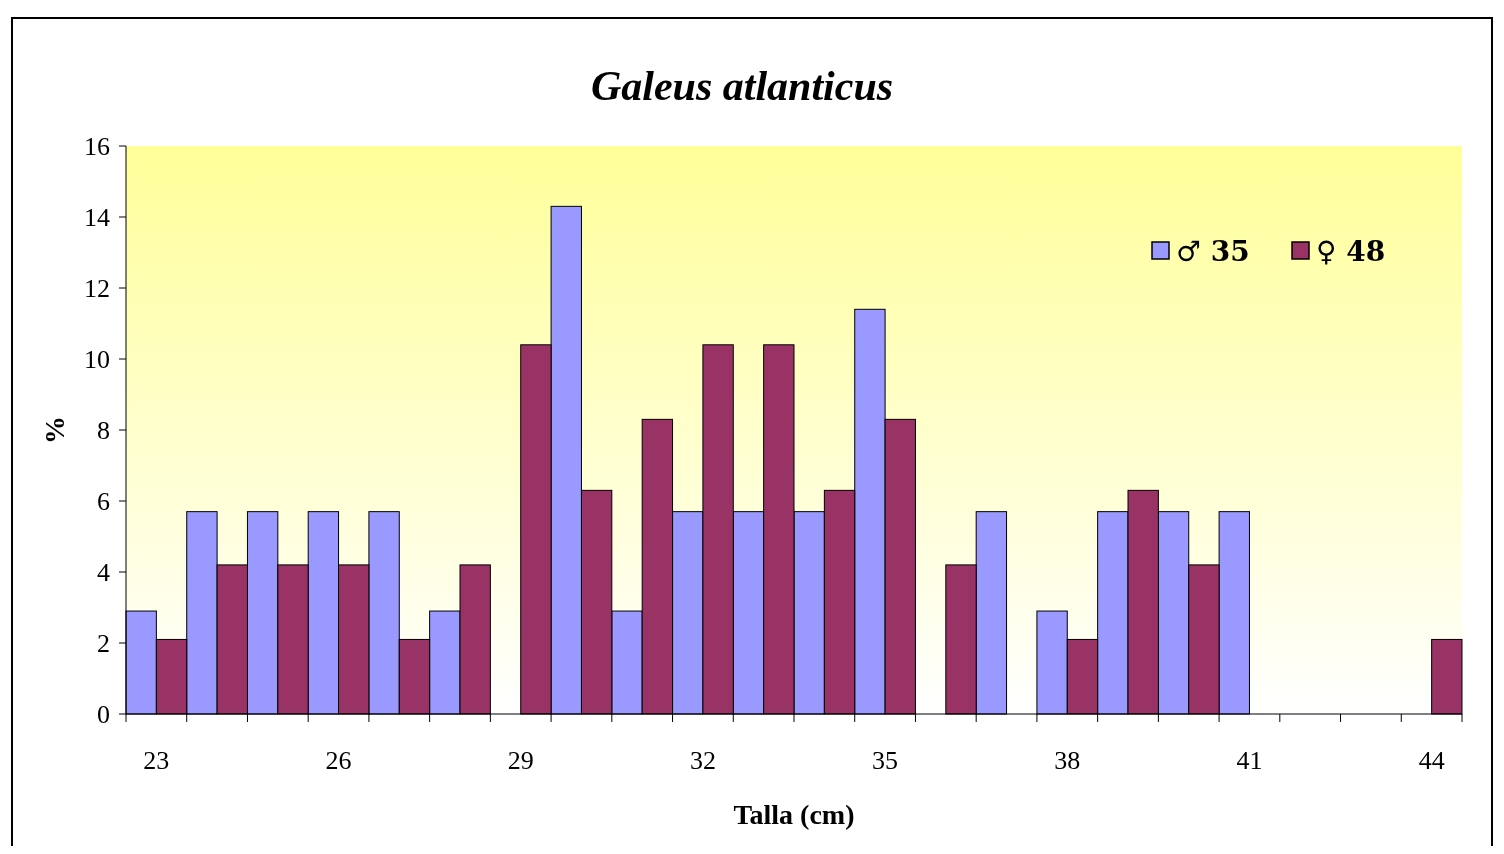 This screenshot has height=854, width=1504. I want to click on legend-label: ♂ 35, so click(1213, 251).